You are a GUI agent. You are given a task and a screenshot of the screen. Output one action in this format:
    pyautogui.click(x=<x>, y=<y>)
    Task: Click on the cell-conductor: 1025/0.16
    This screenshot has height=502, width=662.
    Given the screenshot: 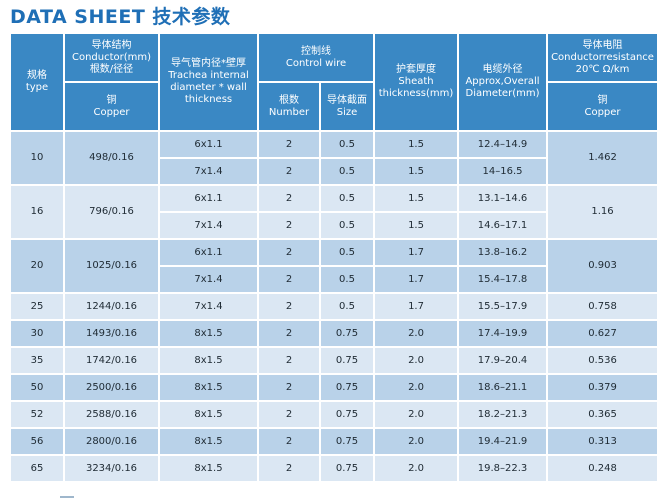 What is the action you would take?
    pyautogui.click(x=111, y=266)
    